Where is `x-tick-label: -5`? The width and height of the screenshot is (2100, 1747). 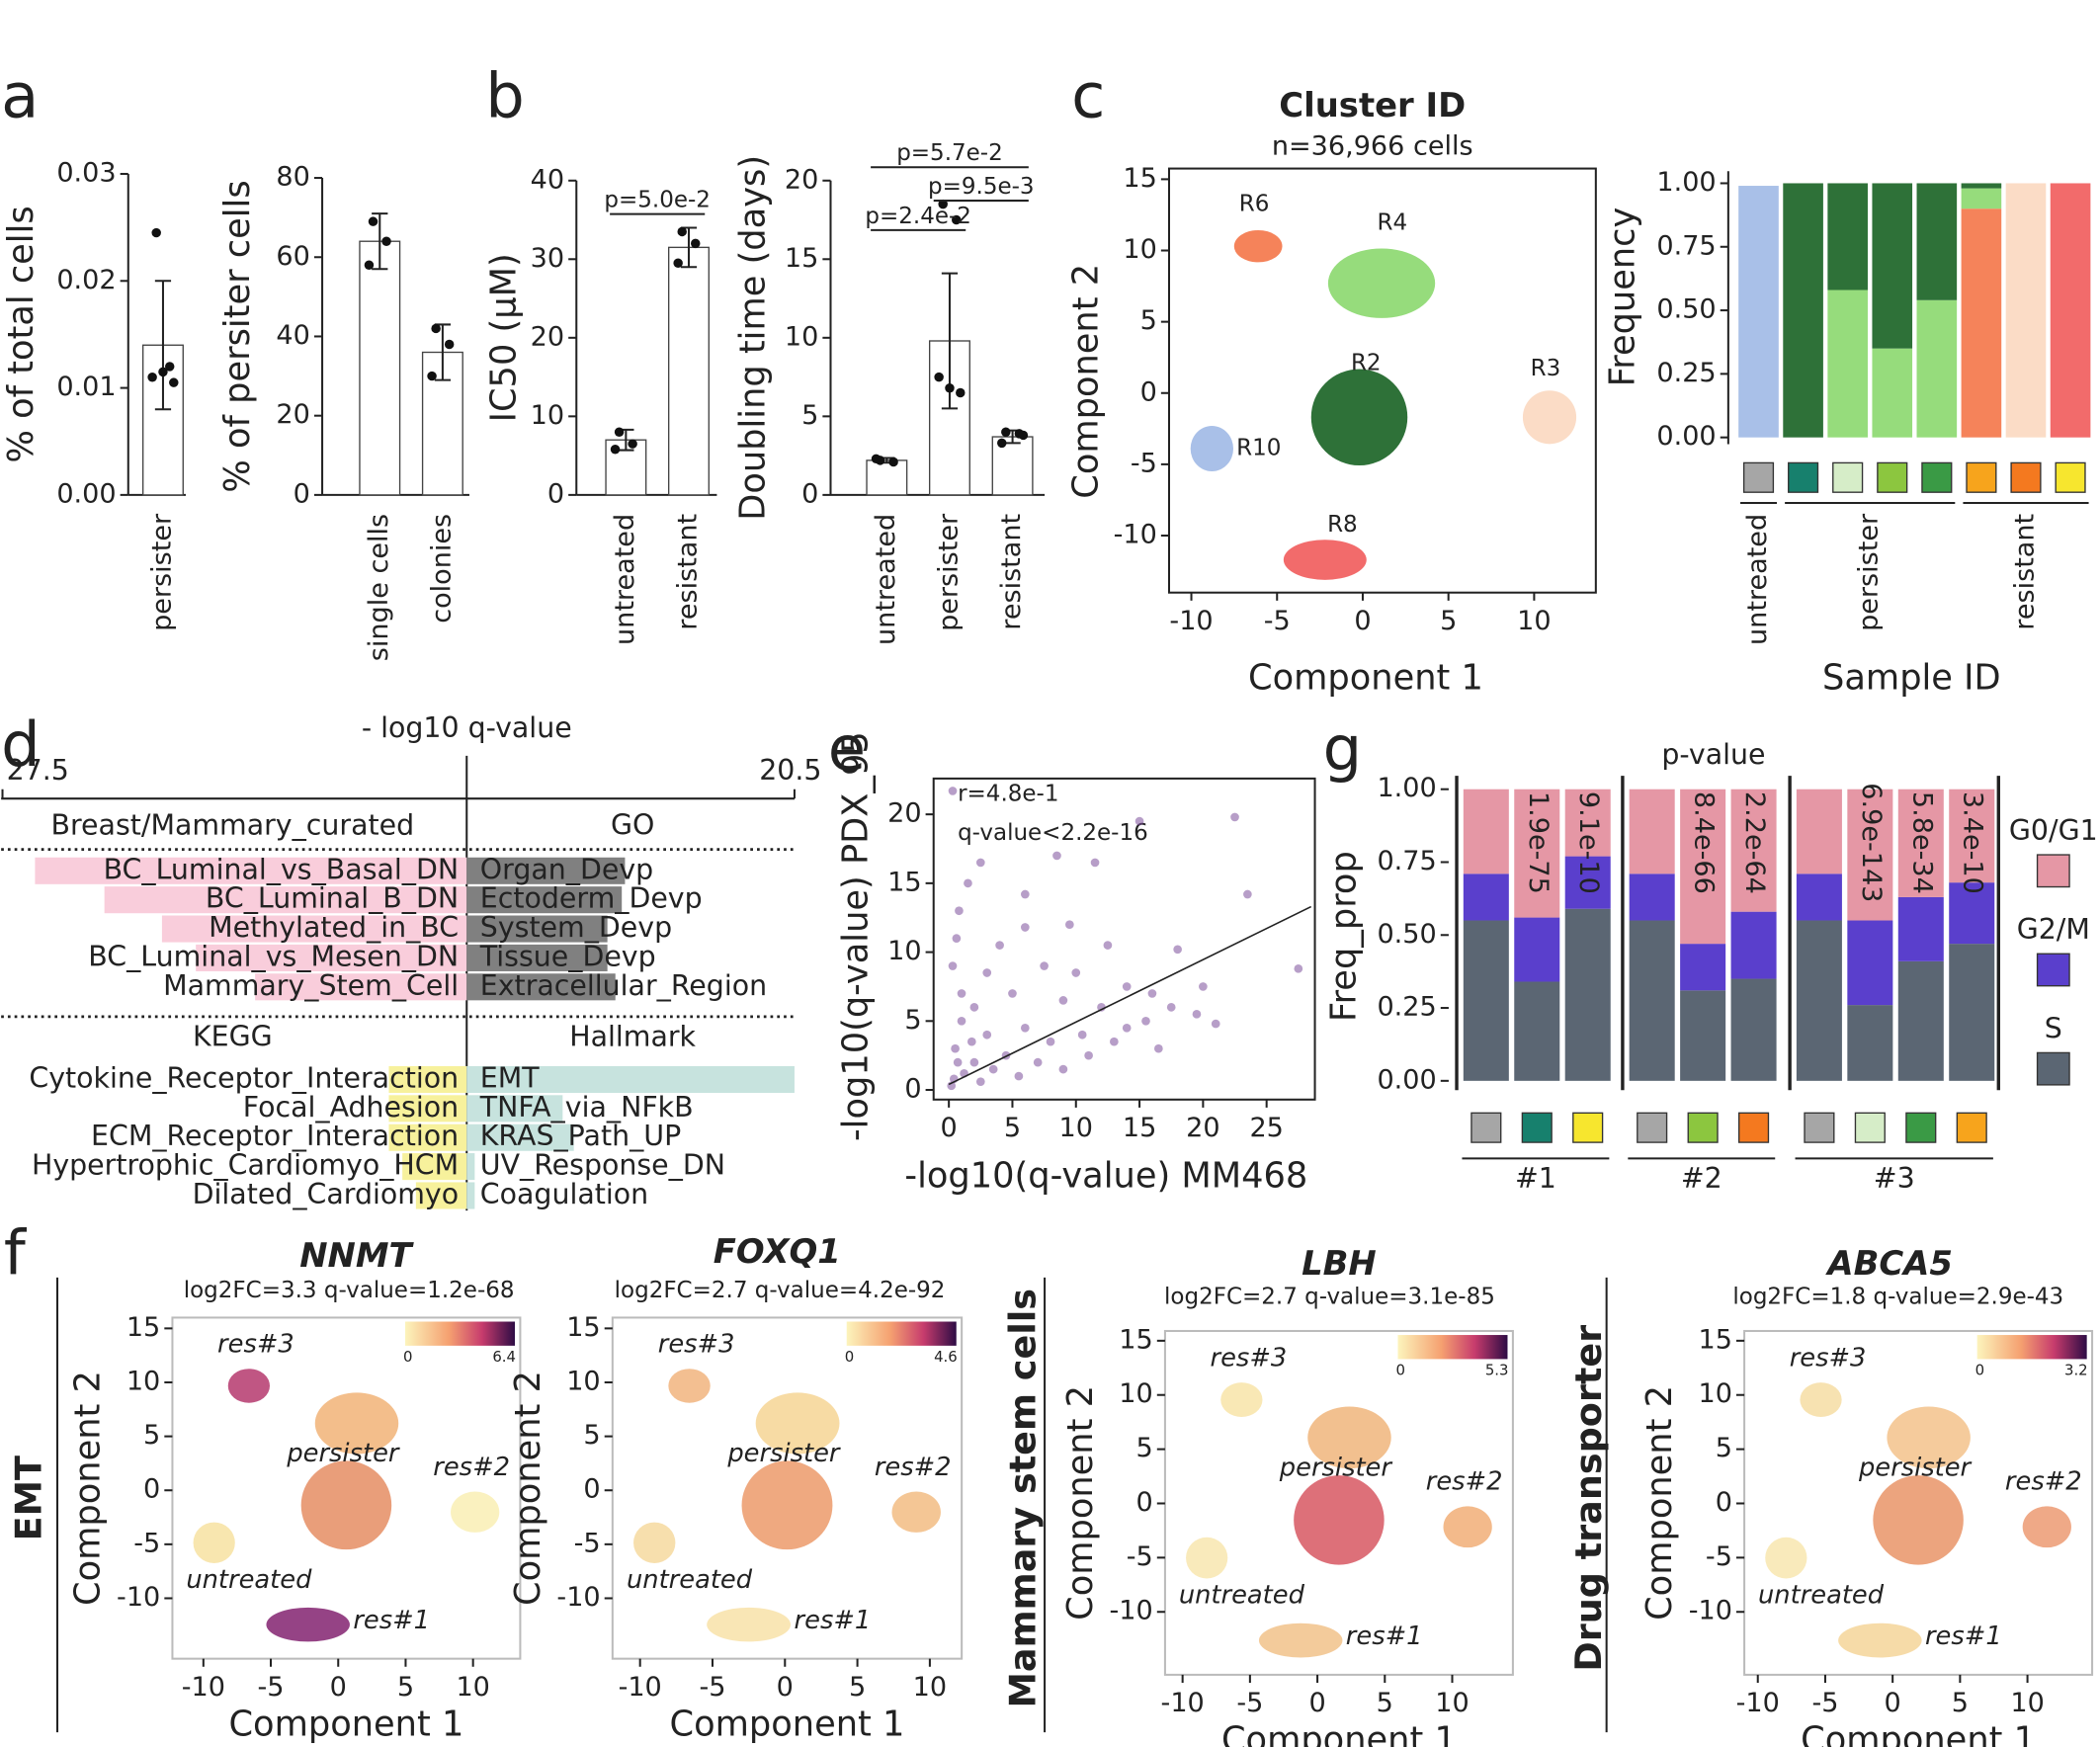
x-tick-label: -5 is located at coordinates (712, 1688).